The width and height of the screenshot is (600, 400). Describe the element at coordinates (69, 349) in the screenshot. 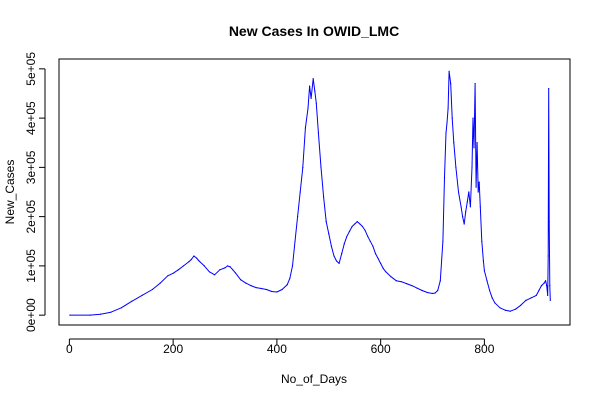

I see `x-tick-label: 0` at that location.